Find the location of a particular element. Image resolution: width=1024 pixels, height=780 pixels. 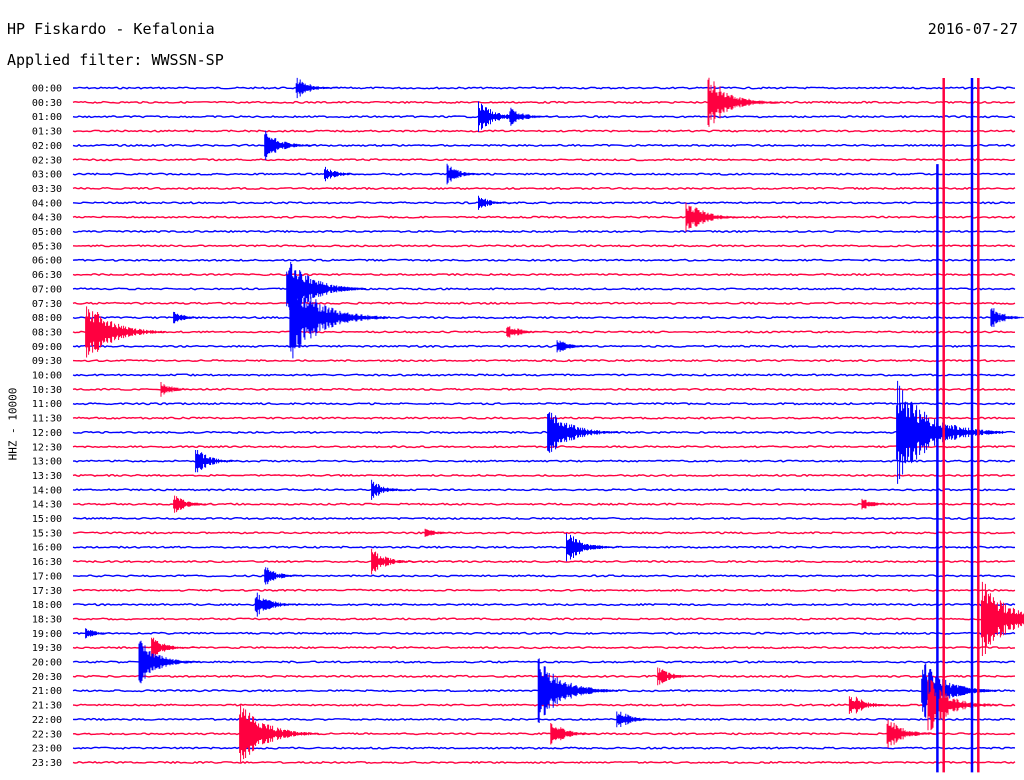

row-time-label: 15:00 is located at coordinates (47, 519).